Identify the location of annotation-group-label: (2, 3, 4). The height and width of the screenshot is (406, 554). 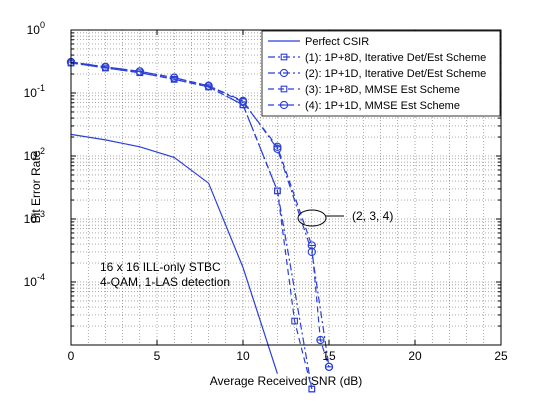
(372, 216).